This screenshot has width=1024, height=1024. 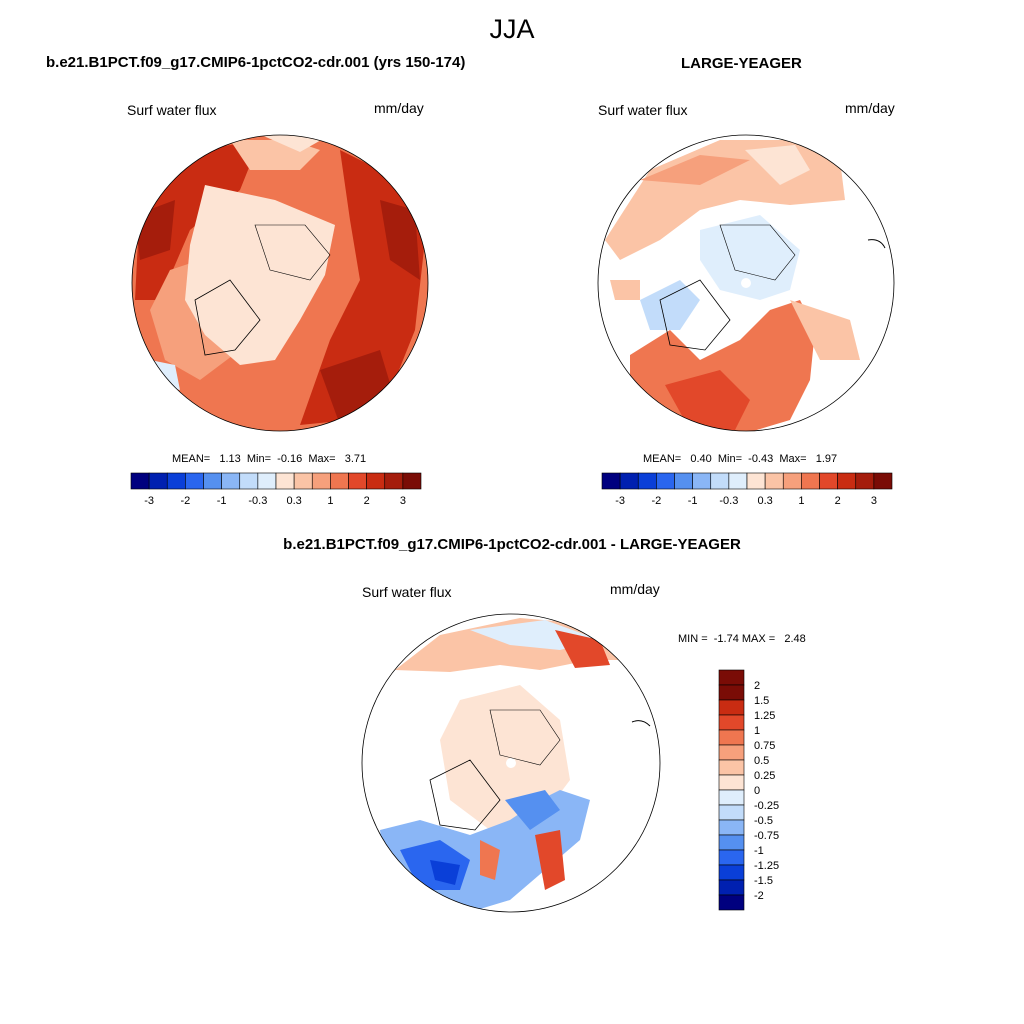 I want to click on colorbar-tick-label: -1.25, so click(x=766, y=866).